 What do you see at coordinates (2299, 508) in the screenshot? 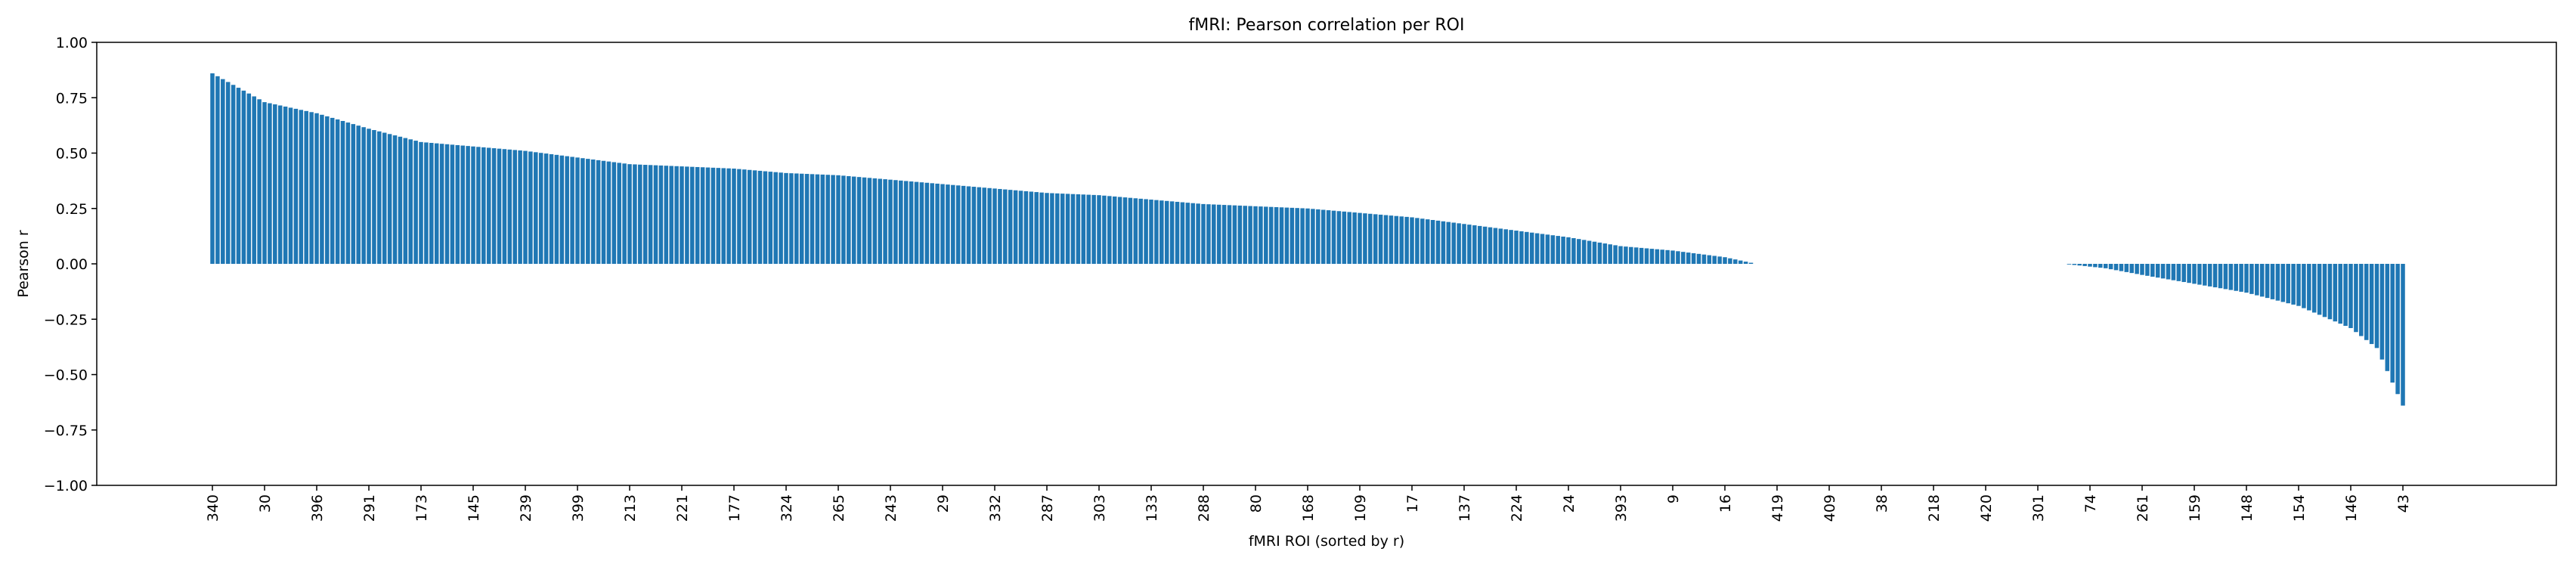
I see `x-tick-label: 154` at bounding box center [2299, 508].